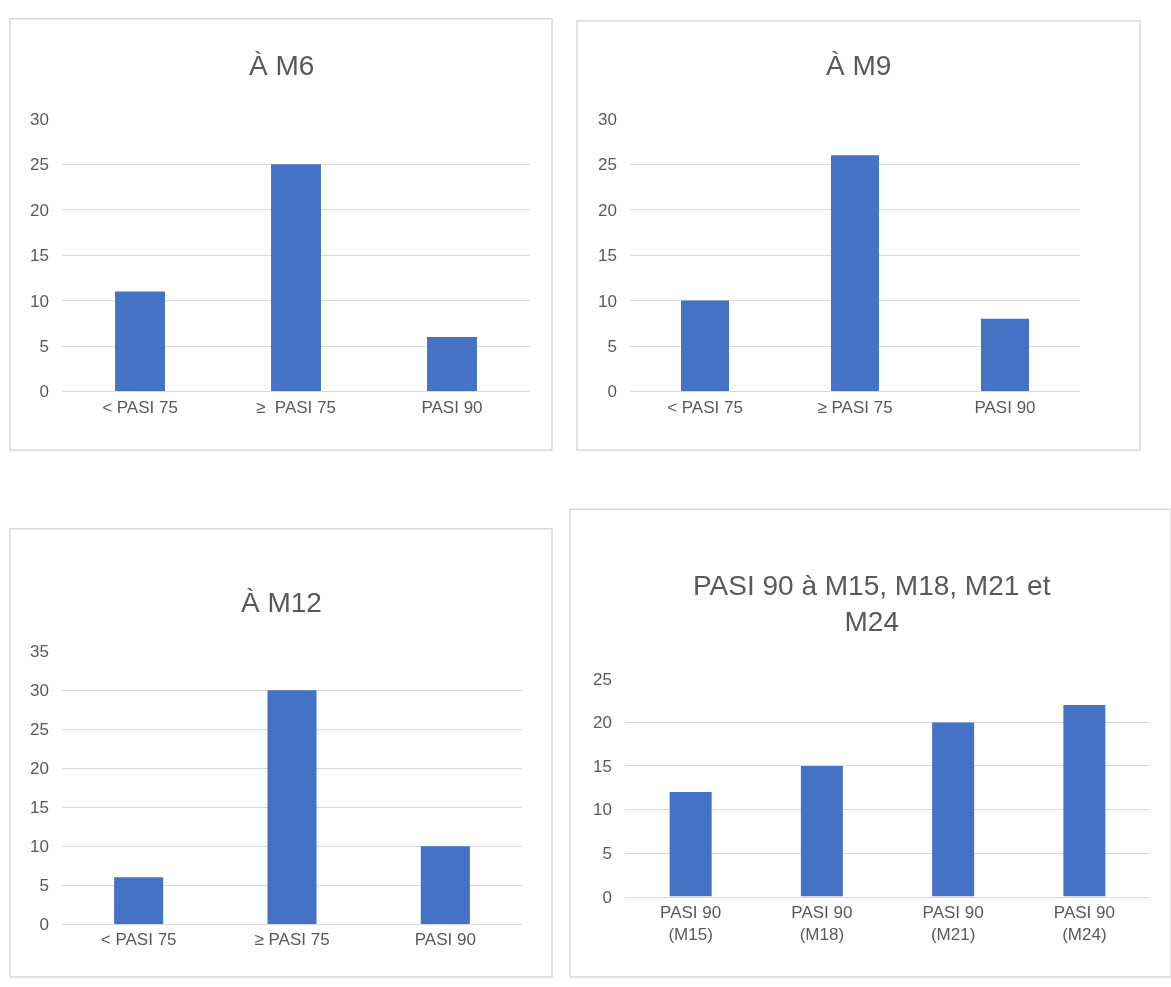 This screenshot has width=1171, height=987. I want to click on x-tick-label: PASI 90 (M24), so click(1084, 923).